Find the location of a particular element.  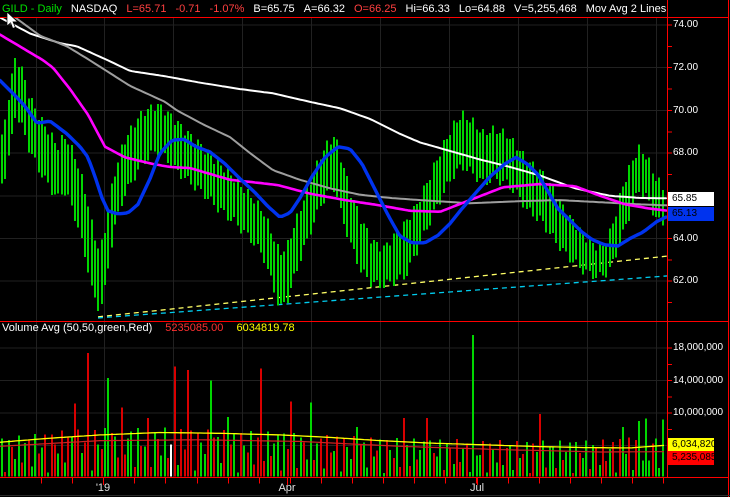

volume-avg-red-value: 5235085.00 is located at coordinates (194, 328).